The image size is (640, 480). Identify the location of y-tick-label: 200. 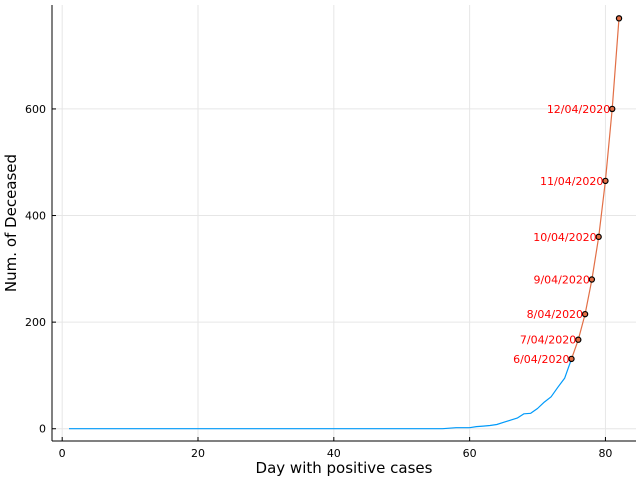
(35, 322).